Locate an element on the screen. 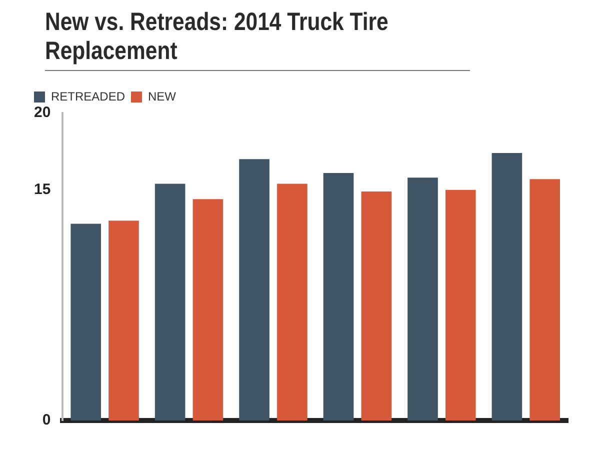 The height and width of the screenshot is (450, 600). y-tick-label: 20 is located at coordinates (42, 113).